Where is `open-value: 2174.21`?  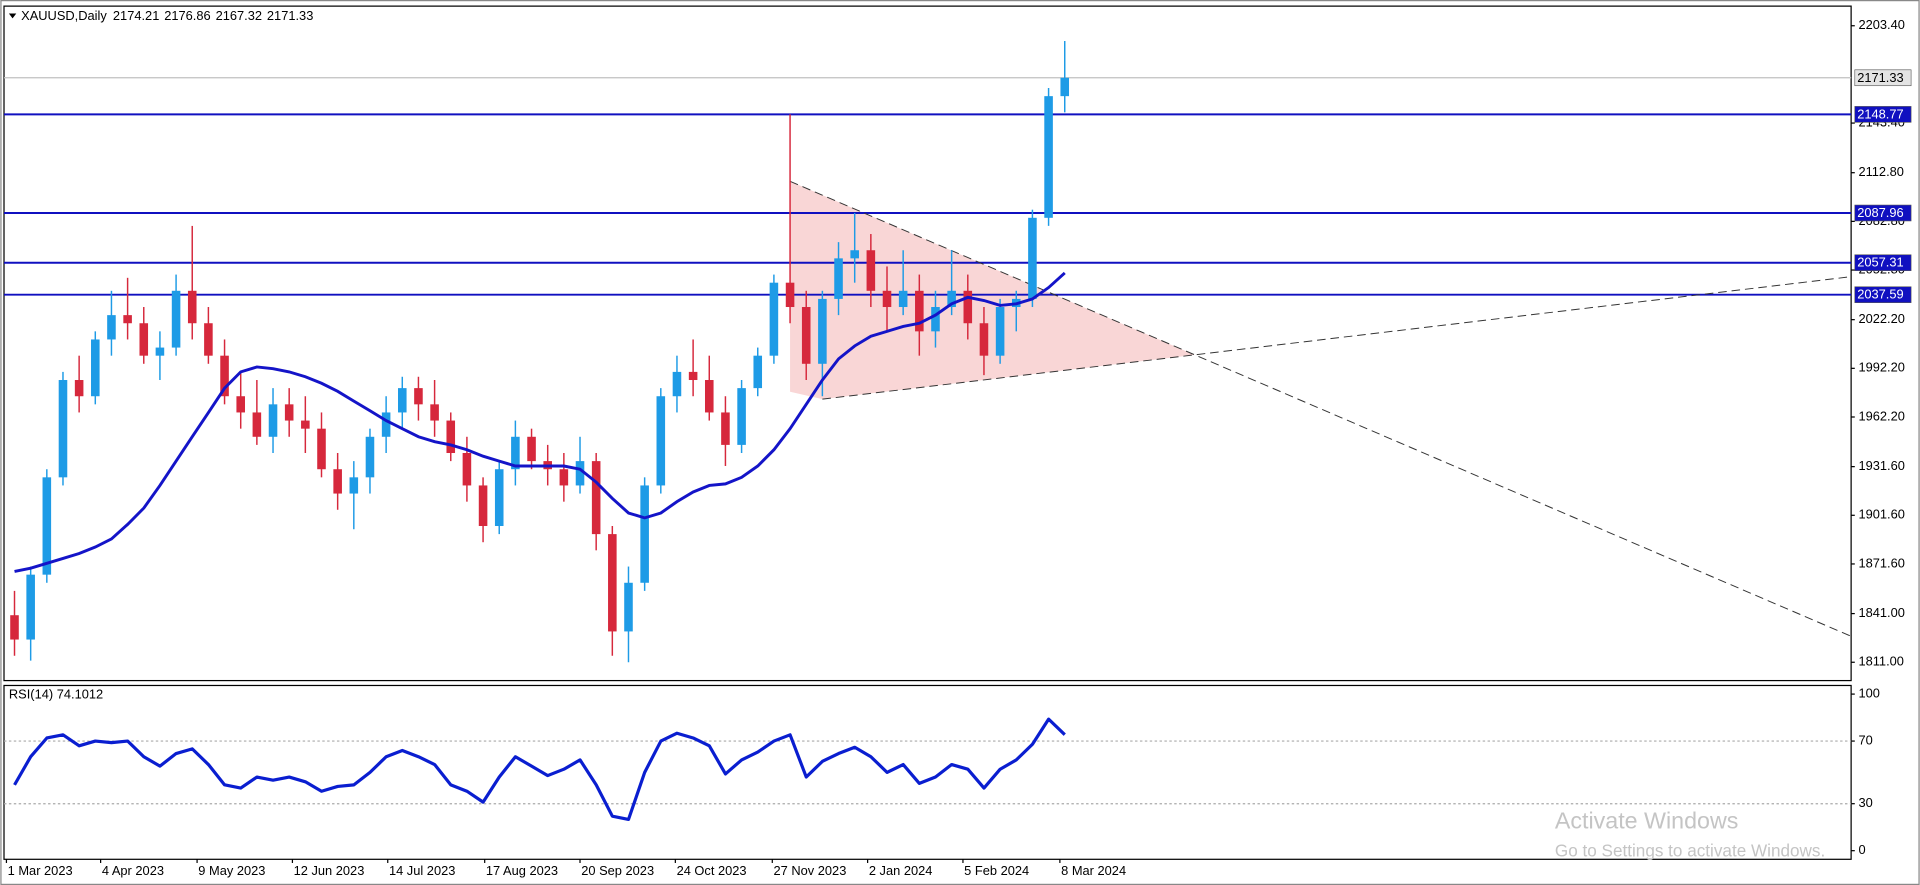 open-value: 2174.21 is located at coordinates (136, 16).